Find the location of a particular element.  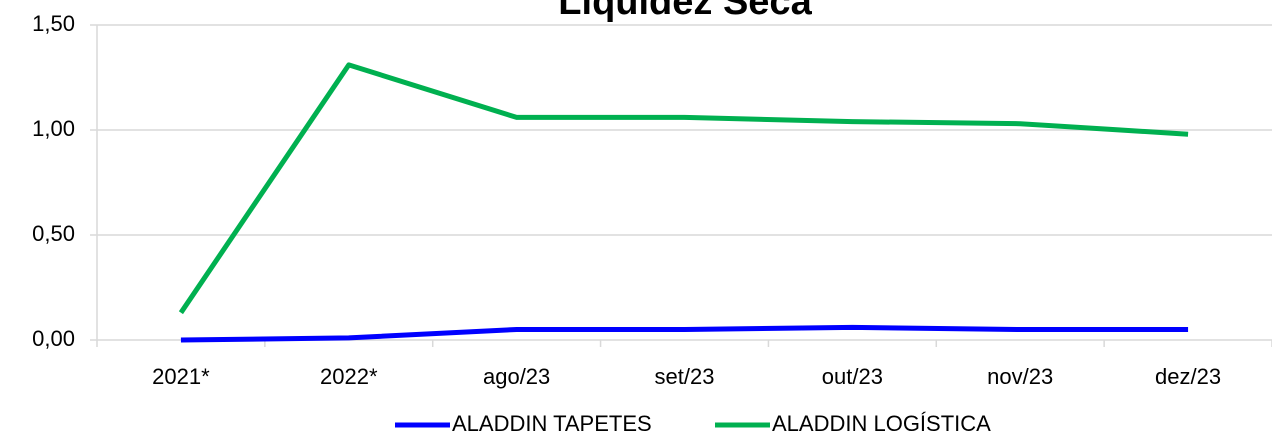

y-tick-label: 1,50 is located at coordinates (53, 23).